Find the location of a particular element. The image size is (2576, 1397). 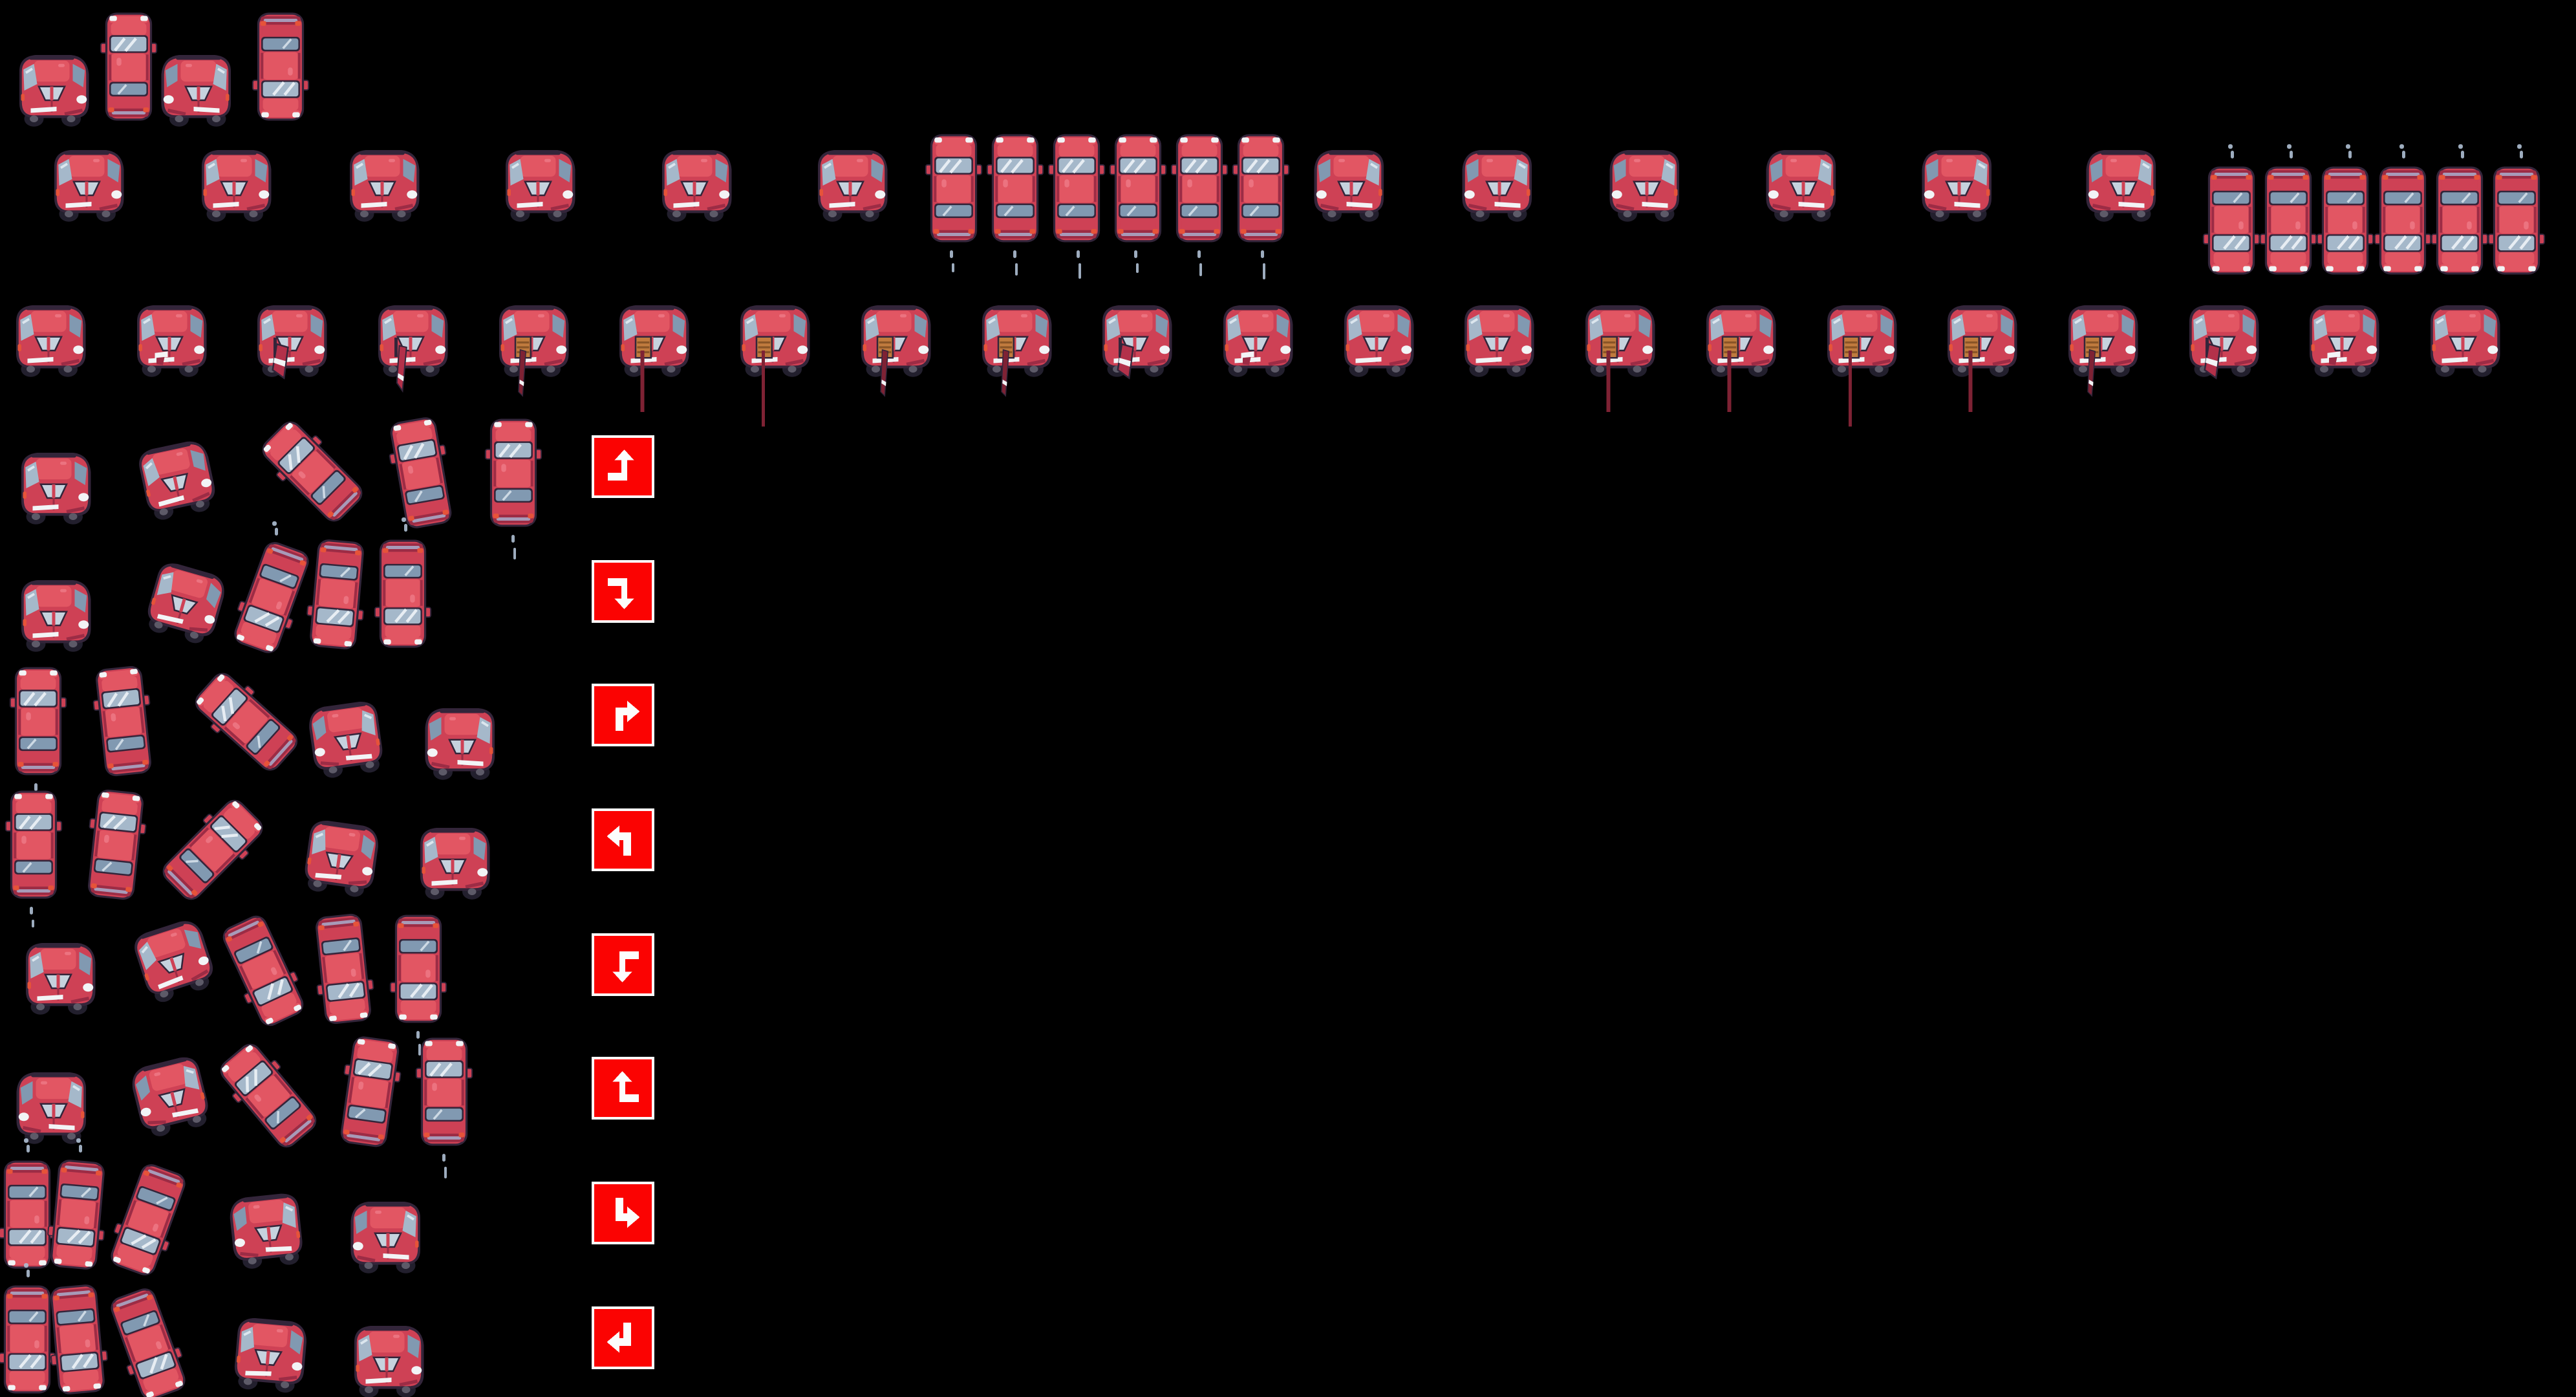

turn-up-from-right-icon is located at coordinates (623, 1088).